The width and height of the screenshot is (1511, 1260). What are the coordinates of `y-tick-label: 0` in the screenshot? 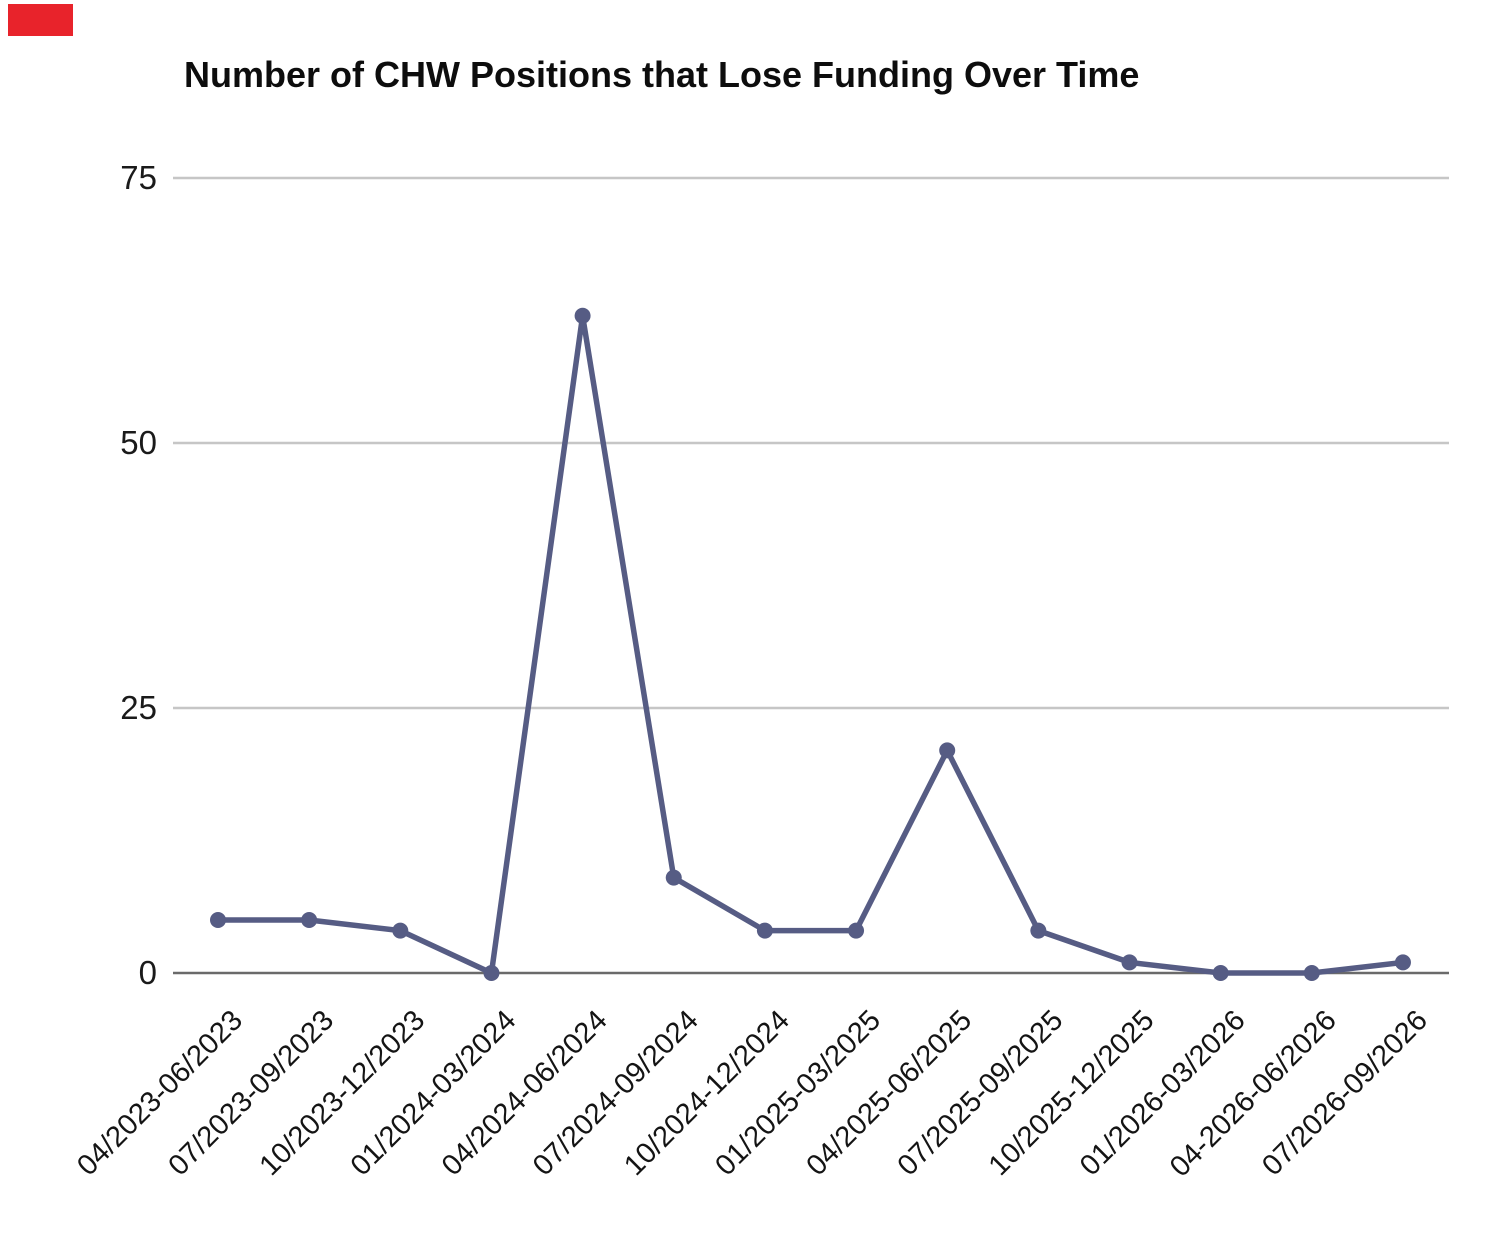 It's located at (148, 972).